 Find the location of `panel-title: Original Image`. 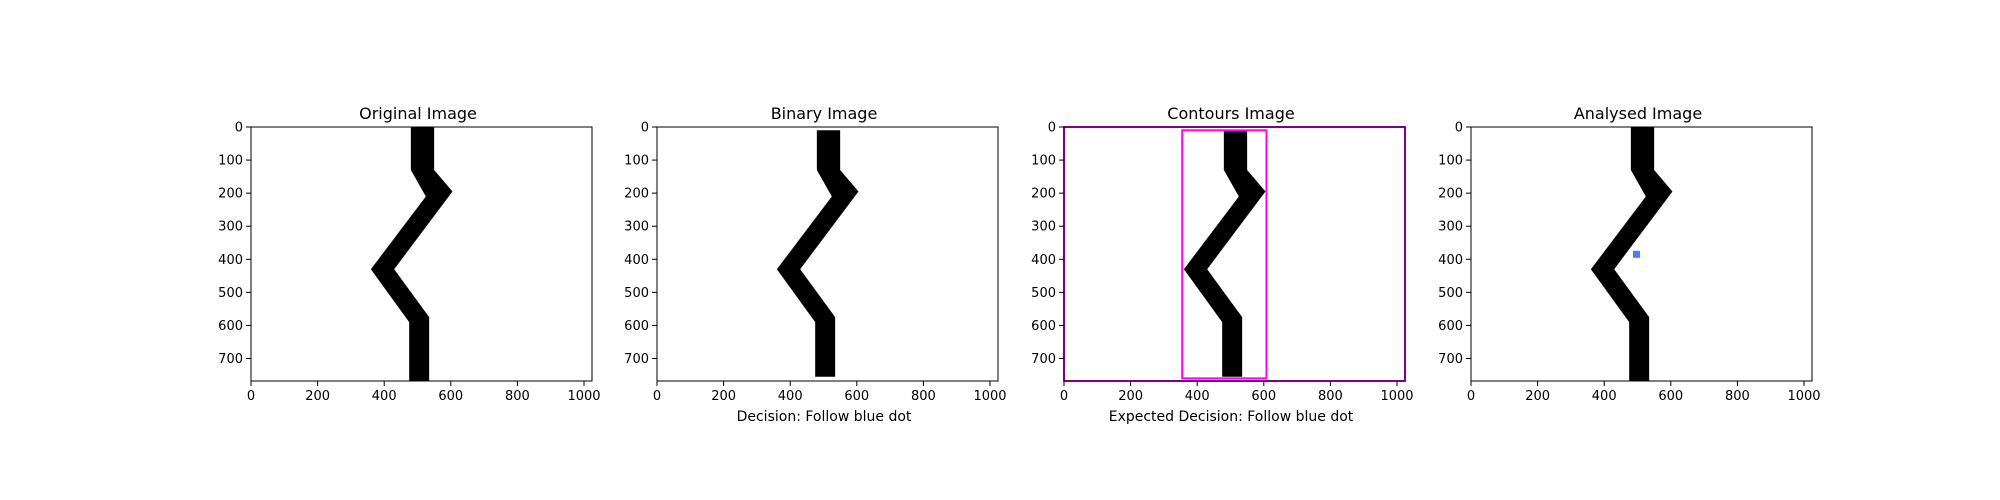

panel-title: Original Image is located at coordinates (418, 113).